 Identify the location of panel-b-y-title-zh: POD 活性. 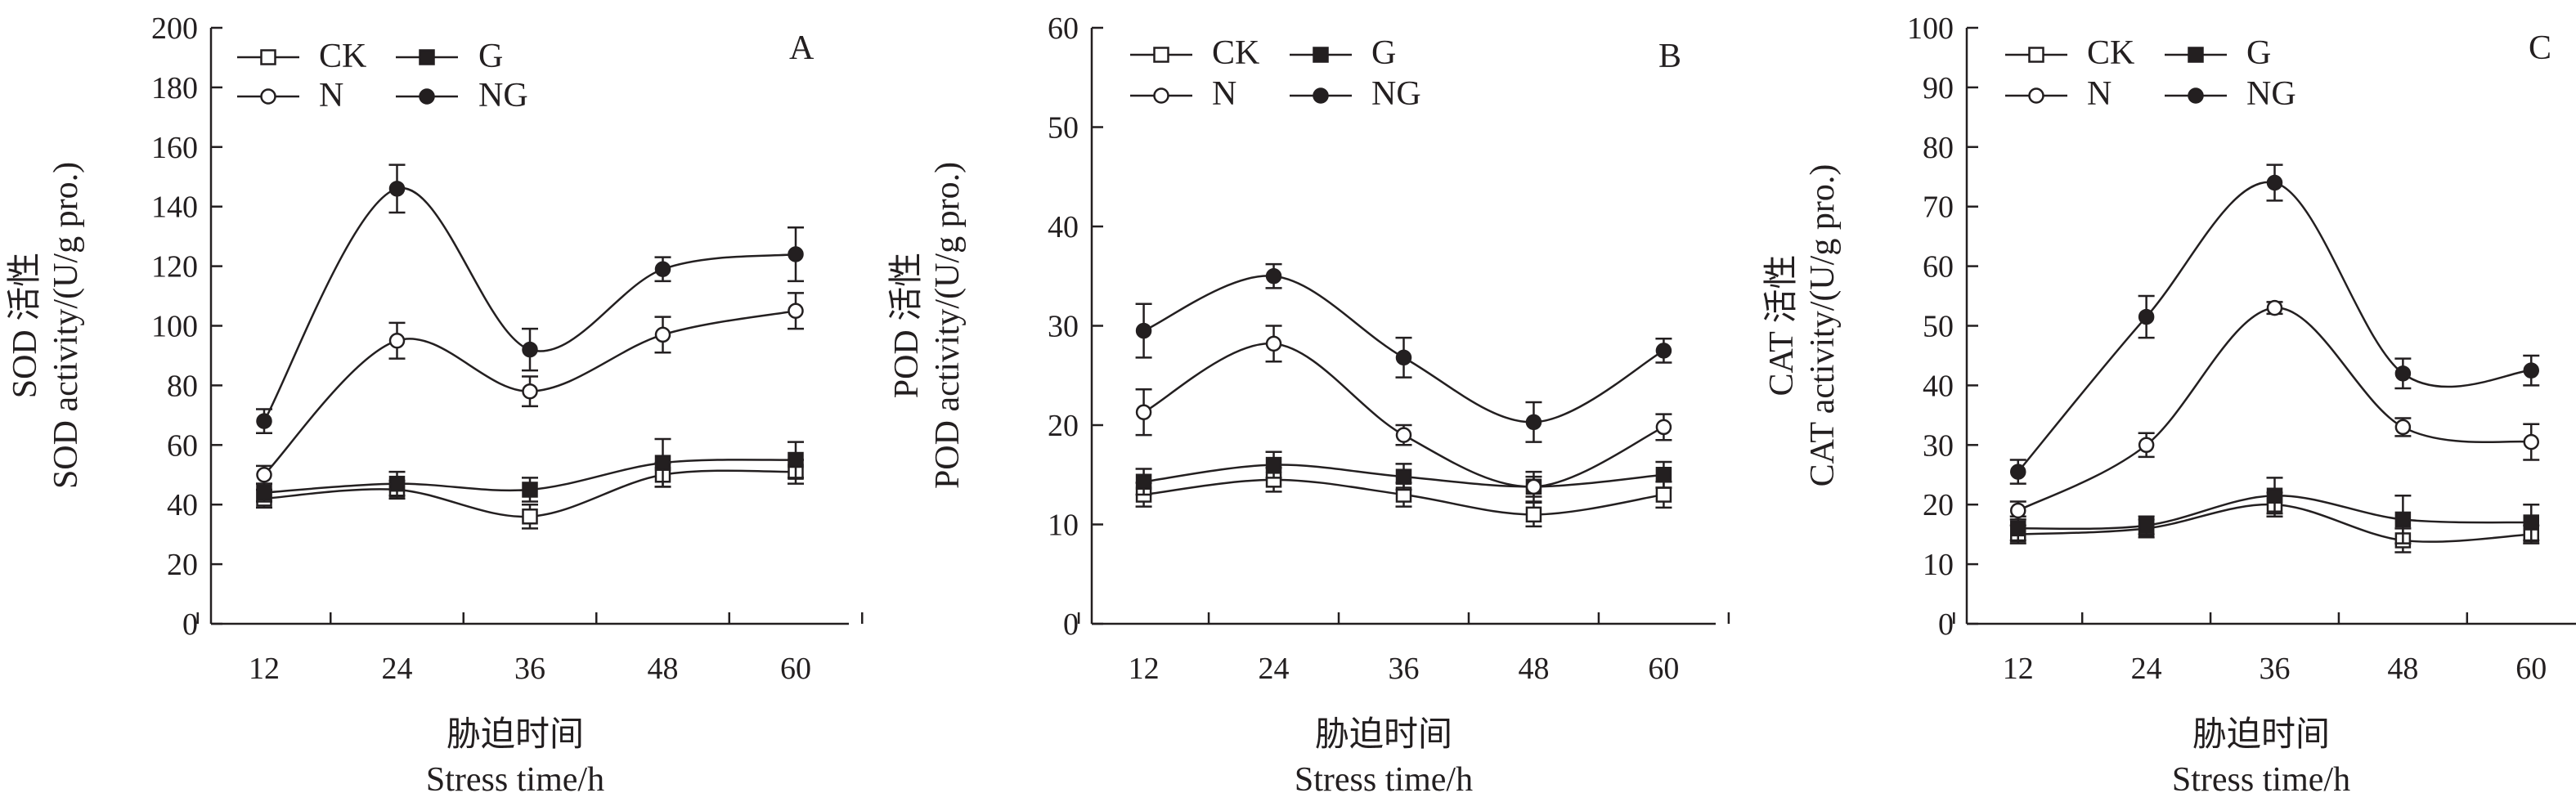
(907, 326).